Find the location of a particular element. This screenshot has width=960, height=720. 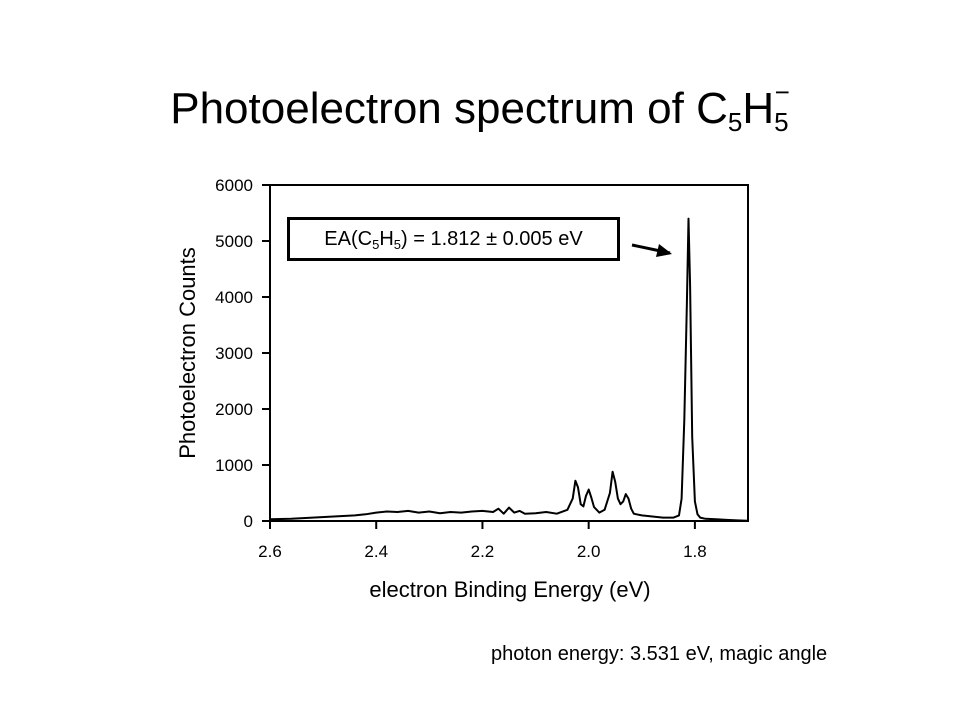

photon-energy-note: photon energy: 3.531 eV, magic angle is located at coordinates (659, 654).